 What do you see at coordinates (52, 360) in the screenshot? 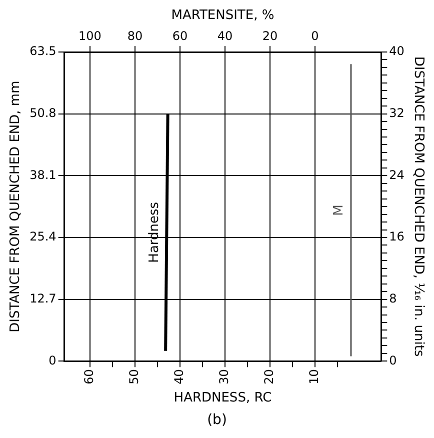
I see `y-tick-label: 0` at bounding box center [52, 360].